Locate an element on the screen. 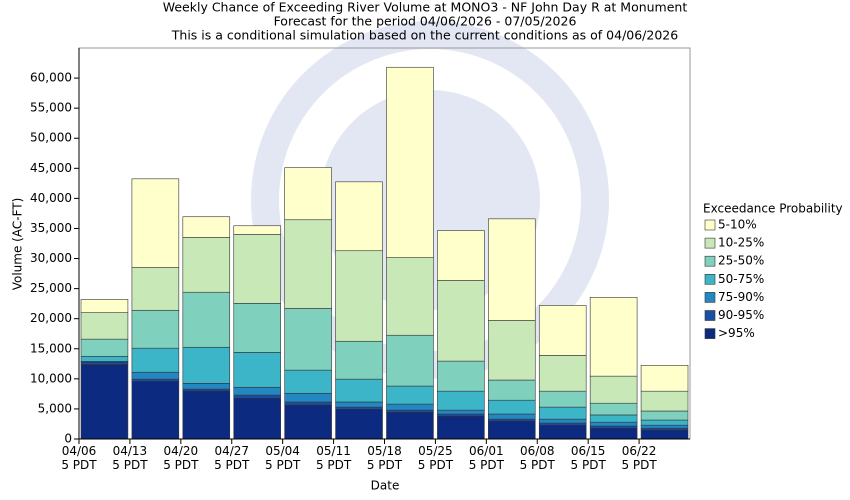 This screenshot has width=850, height=500. label-line: 06/08 is located at coordinates (537, 451).